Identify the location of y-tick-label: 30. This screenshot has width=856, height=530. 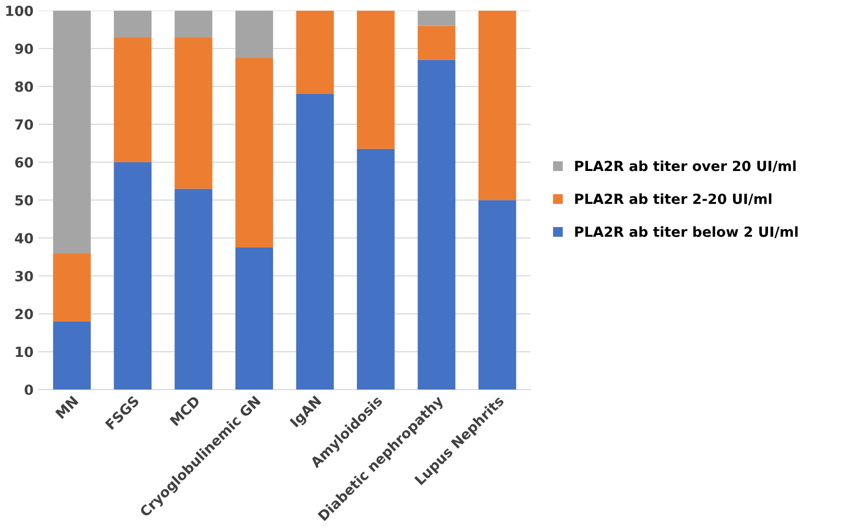
(24, 276).